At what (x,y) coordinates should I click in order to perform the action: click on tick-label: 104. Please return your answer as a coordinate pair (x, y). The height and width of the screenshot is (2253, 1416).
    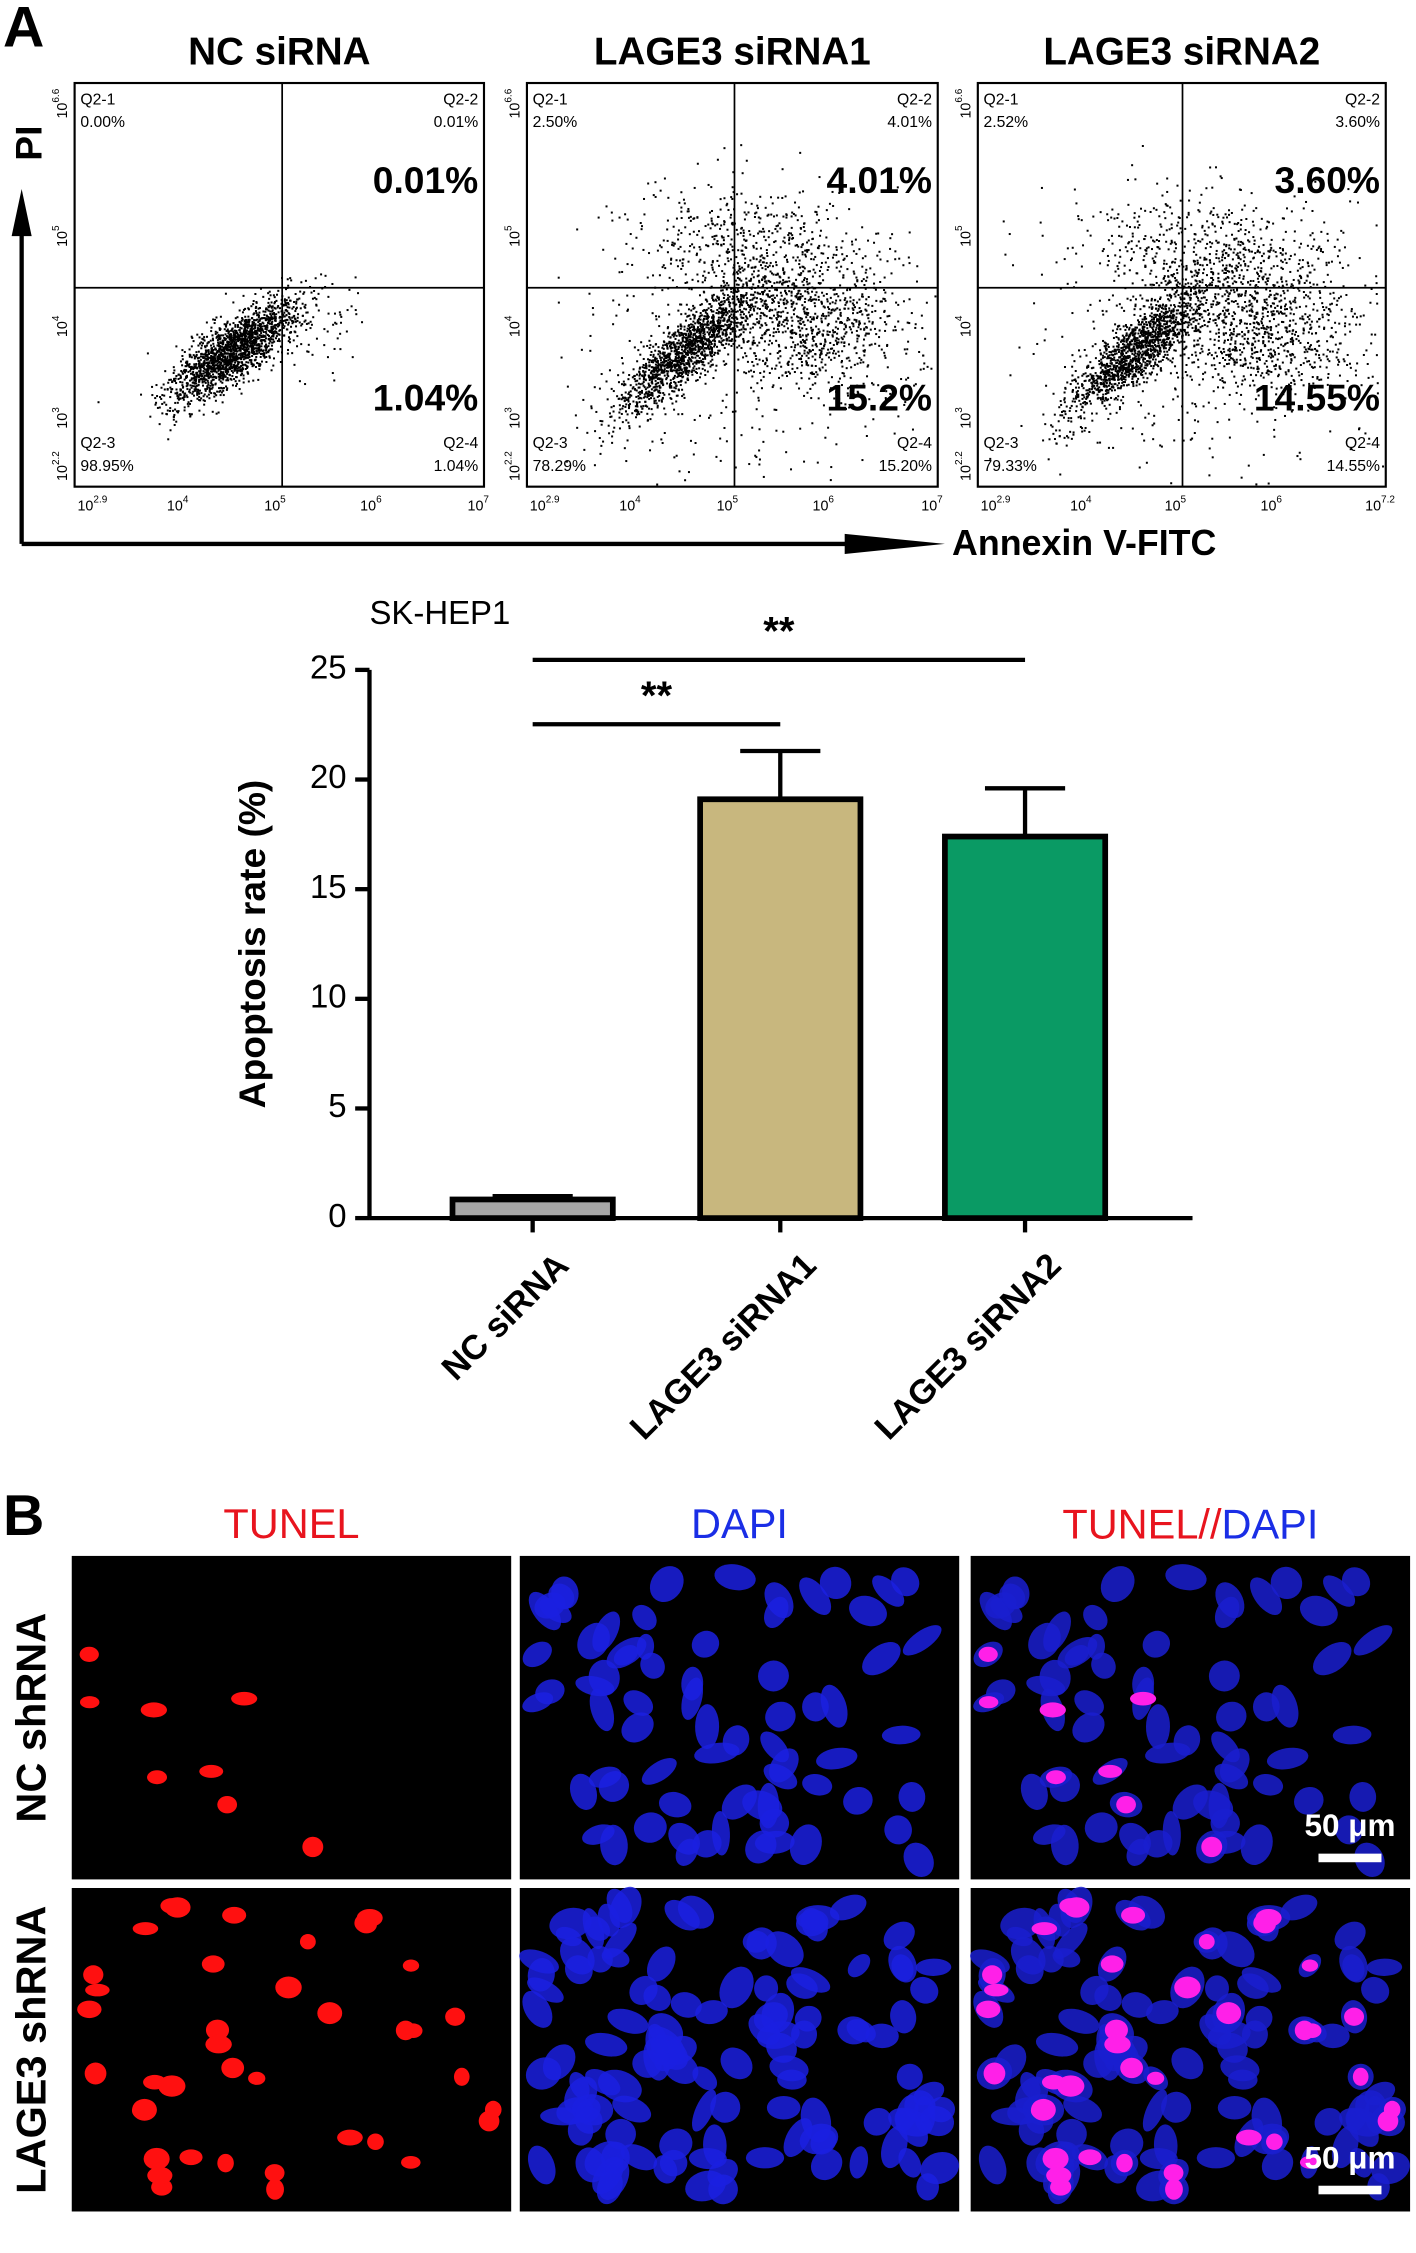
    Looking at the image, I should click on (61, 326).